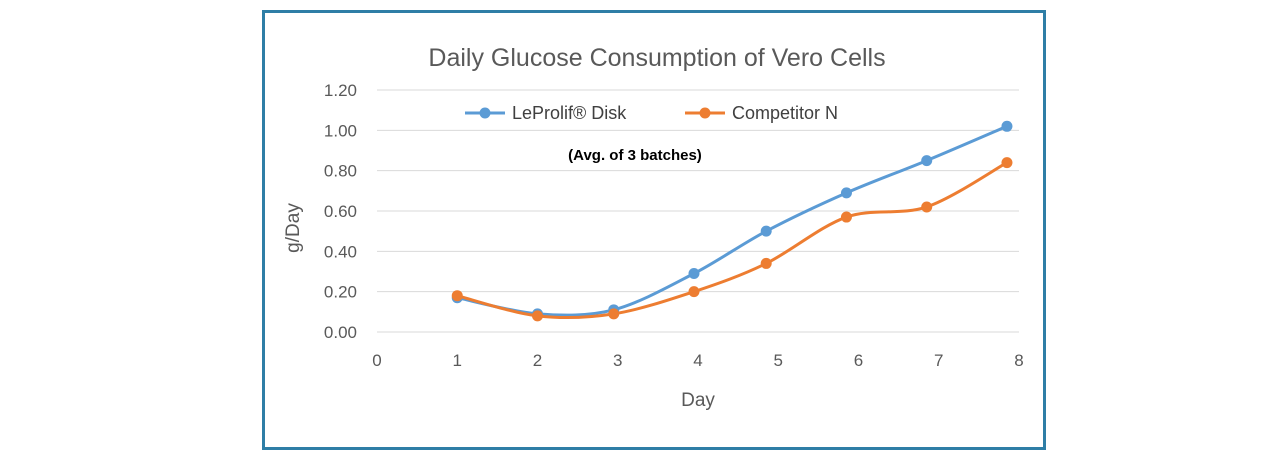 Image resolution: width=1280 pixels, height=465 pixels. Describe the element at coordinates (340, 251) in the screenshot. I see `y-tick-label: 0.40` at that location.